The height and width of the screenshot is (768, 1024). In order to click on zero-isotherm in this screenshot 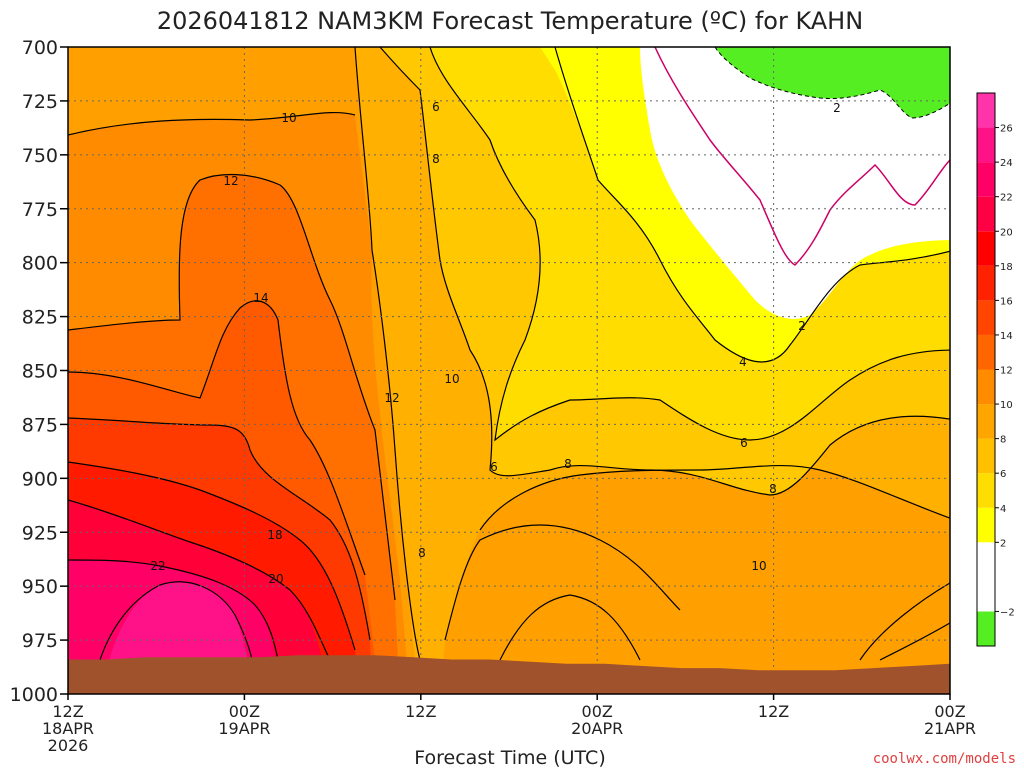, I will do `click(802, 156)`.